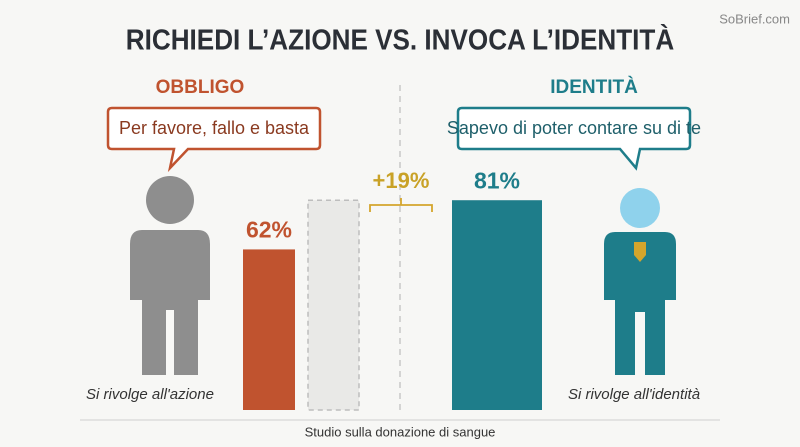 The height and width of the screenshot is (447, 800). Describe the element at coordinates (150, 394) in the screenshot. I see `category-label: Si rivolge all'azione` at that location.